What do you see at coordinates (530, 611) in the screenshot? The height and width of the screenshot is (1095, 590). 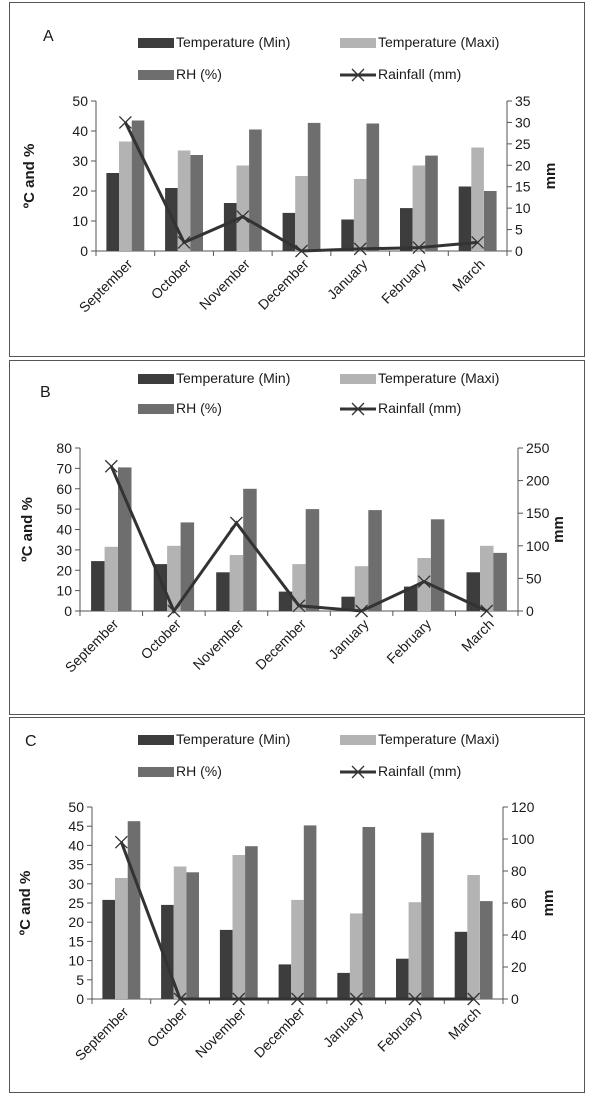 I see `y2-tick-label: 0` at bounding box center [530, 611].